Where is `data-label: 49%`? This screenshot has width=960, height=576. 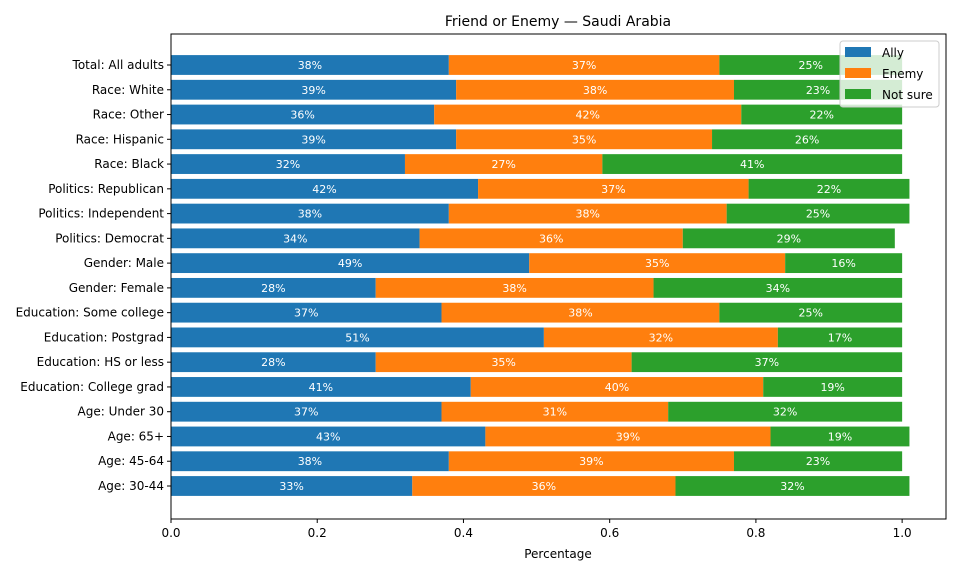 data-label: 49% is located at coordinates (350, 263).